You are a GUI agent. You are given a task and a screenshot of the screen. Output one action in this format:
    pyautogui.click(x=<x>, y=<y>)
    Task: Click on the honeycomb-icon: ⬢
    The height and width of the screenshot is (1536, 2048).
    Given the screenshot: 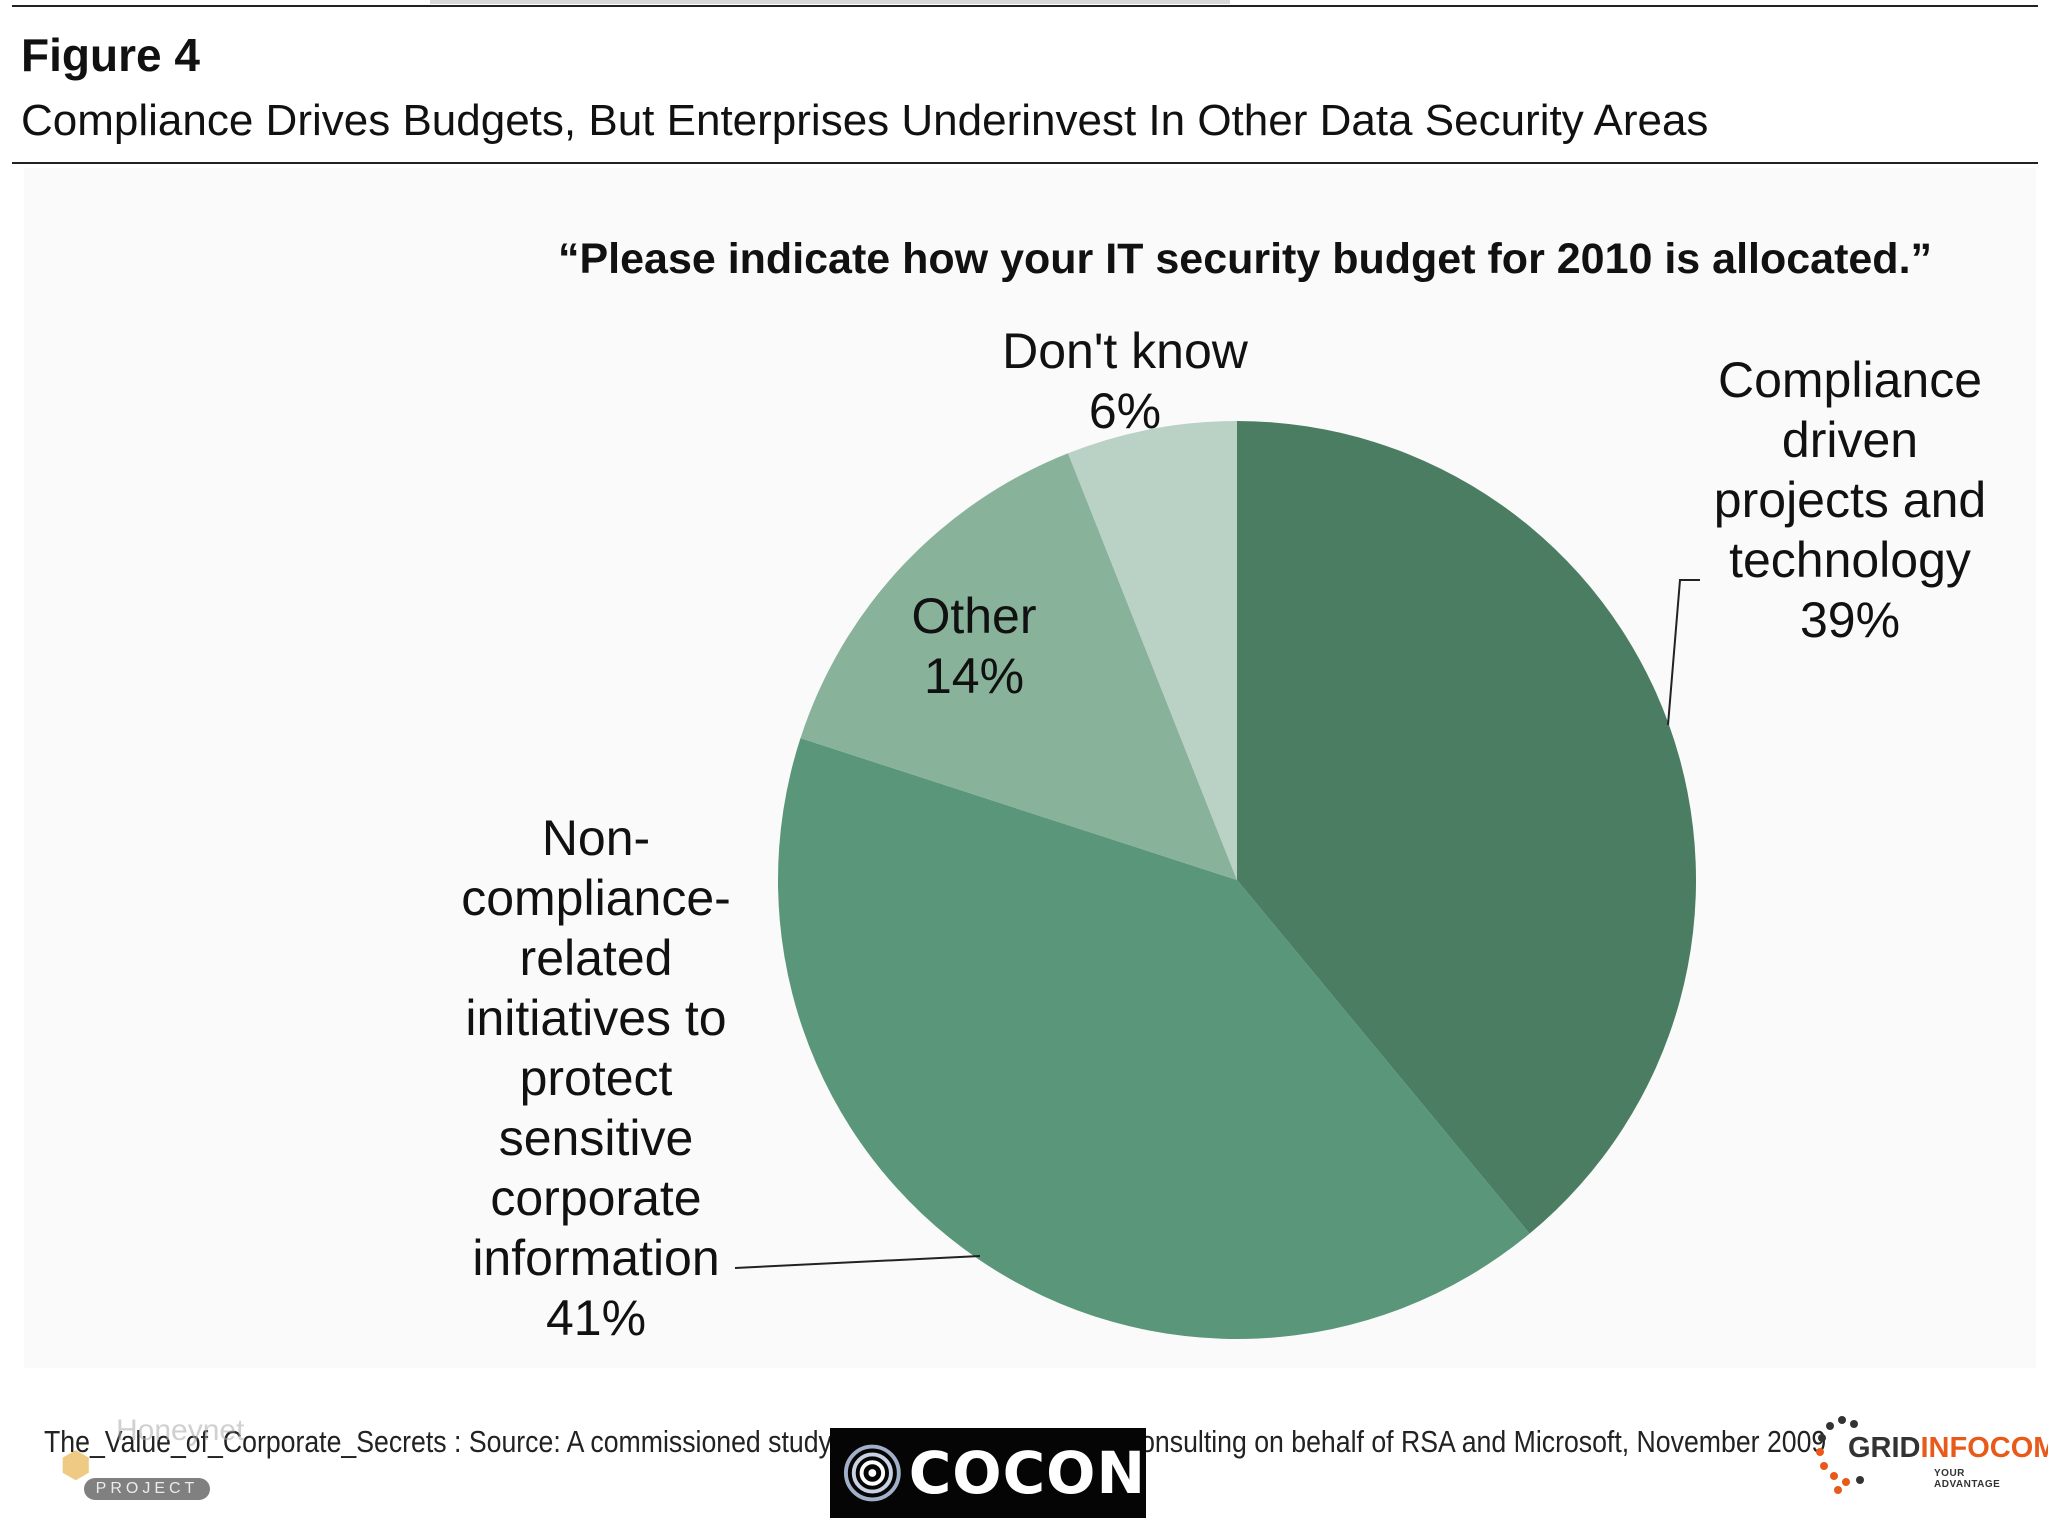 What is the action you would take?
    pyautogui.click(x=76, y=1464)
    